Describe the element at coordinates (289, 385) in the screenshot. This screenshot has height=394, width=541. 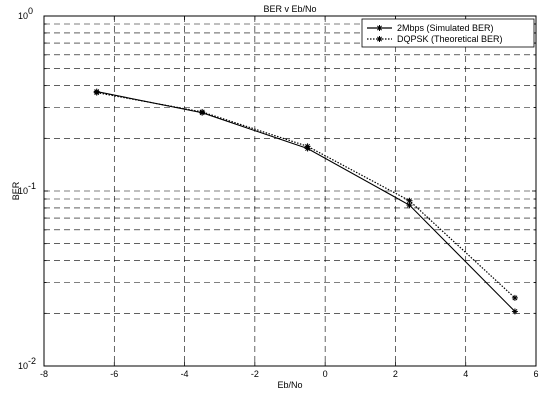
I see `x-axis-label: Eb/No` at that location.